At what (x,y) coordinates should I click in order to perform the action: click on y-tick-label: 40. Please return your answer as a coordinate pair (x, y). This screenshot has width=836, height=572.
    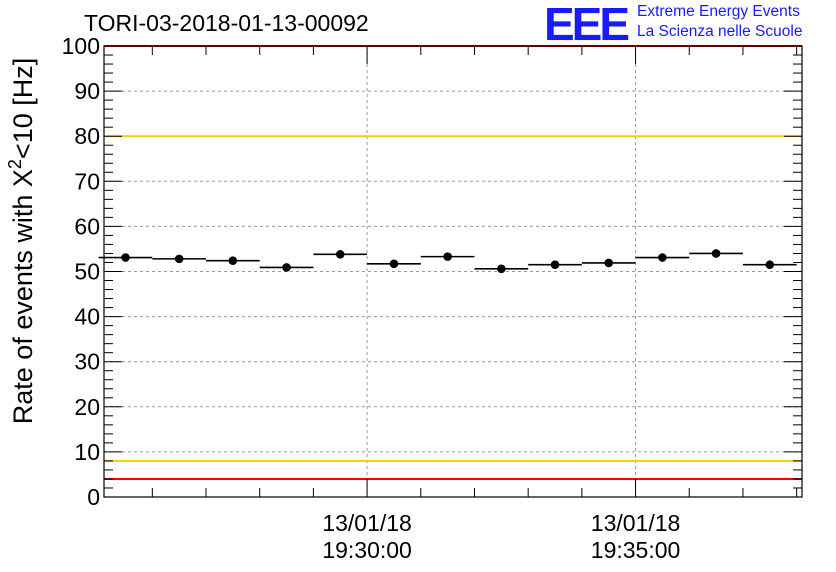
    Looking at the image, I should click on (87, 317).